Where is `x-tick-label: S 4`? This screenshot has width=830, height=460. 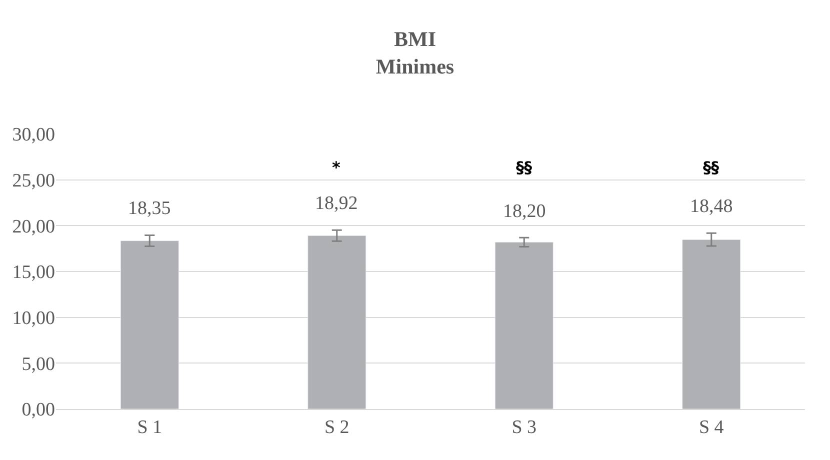
x-tick-label: S 4 is located at coordinates (711, 427).